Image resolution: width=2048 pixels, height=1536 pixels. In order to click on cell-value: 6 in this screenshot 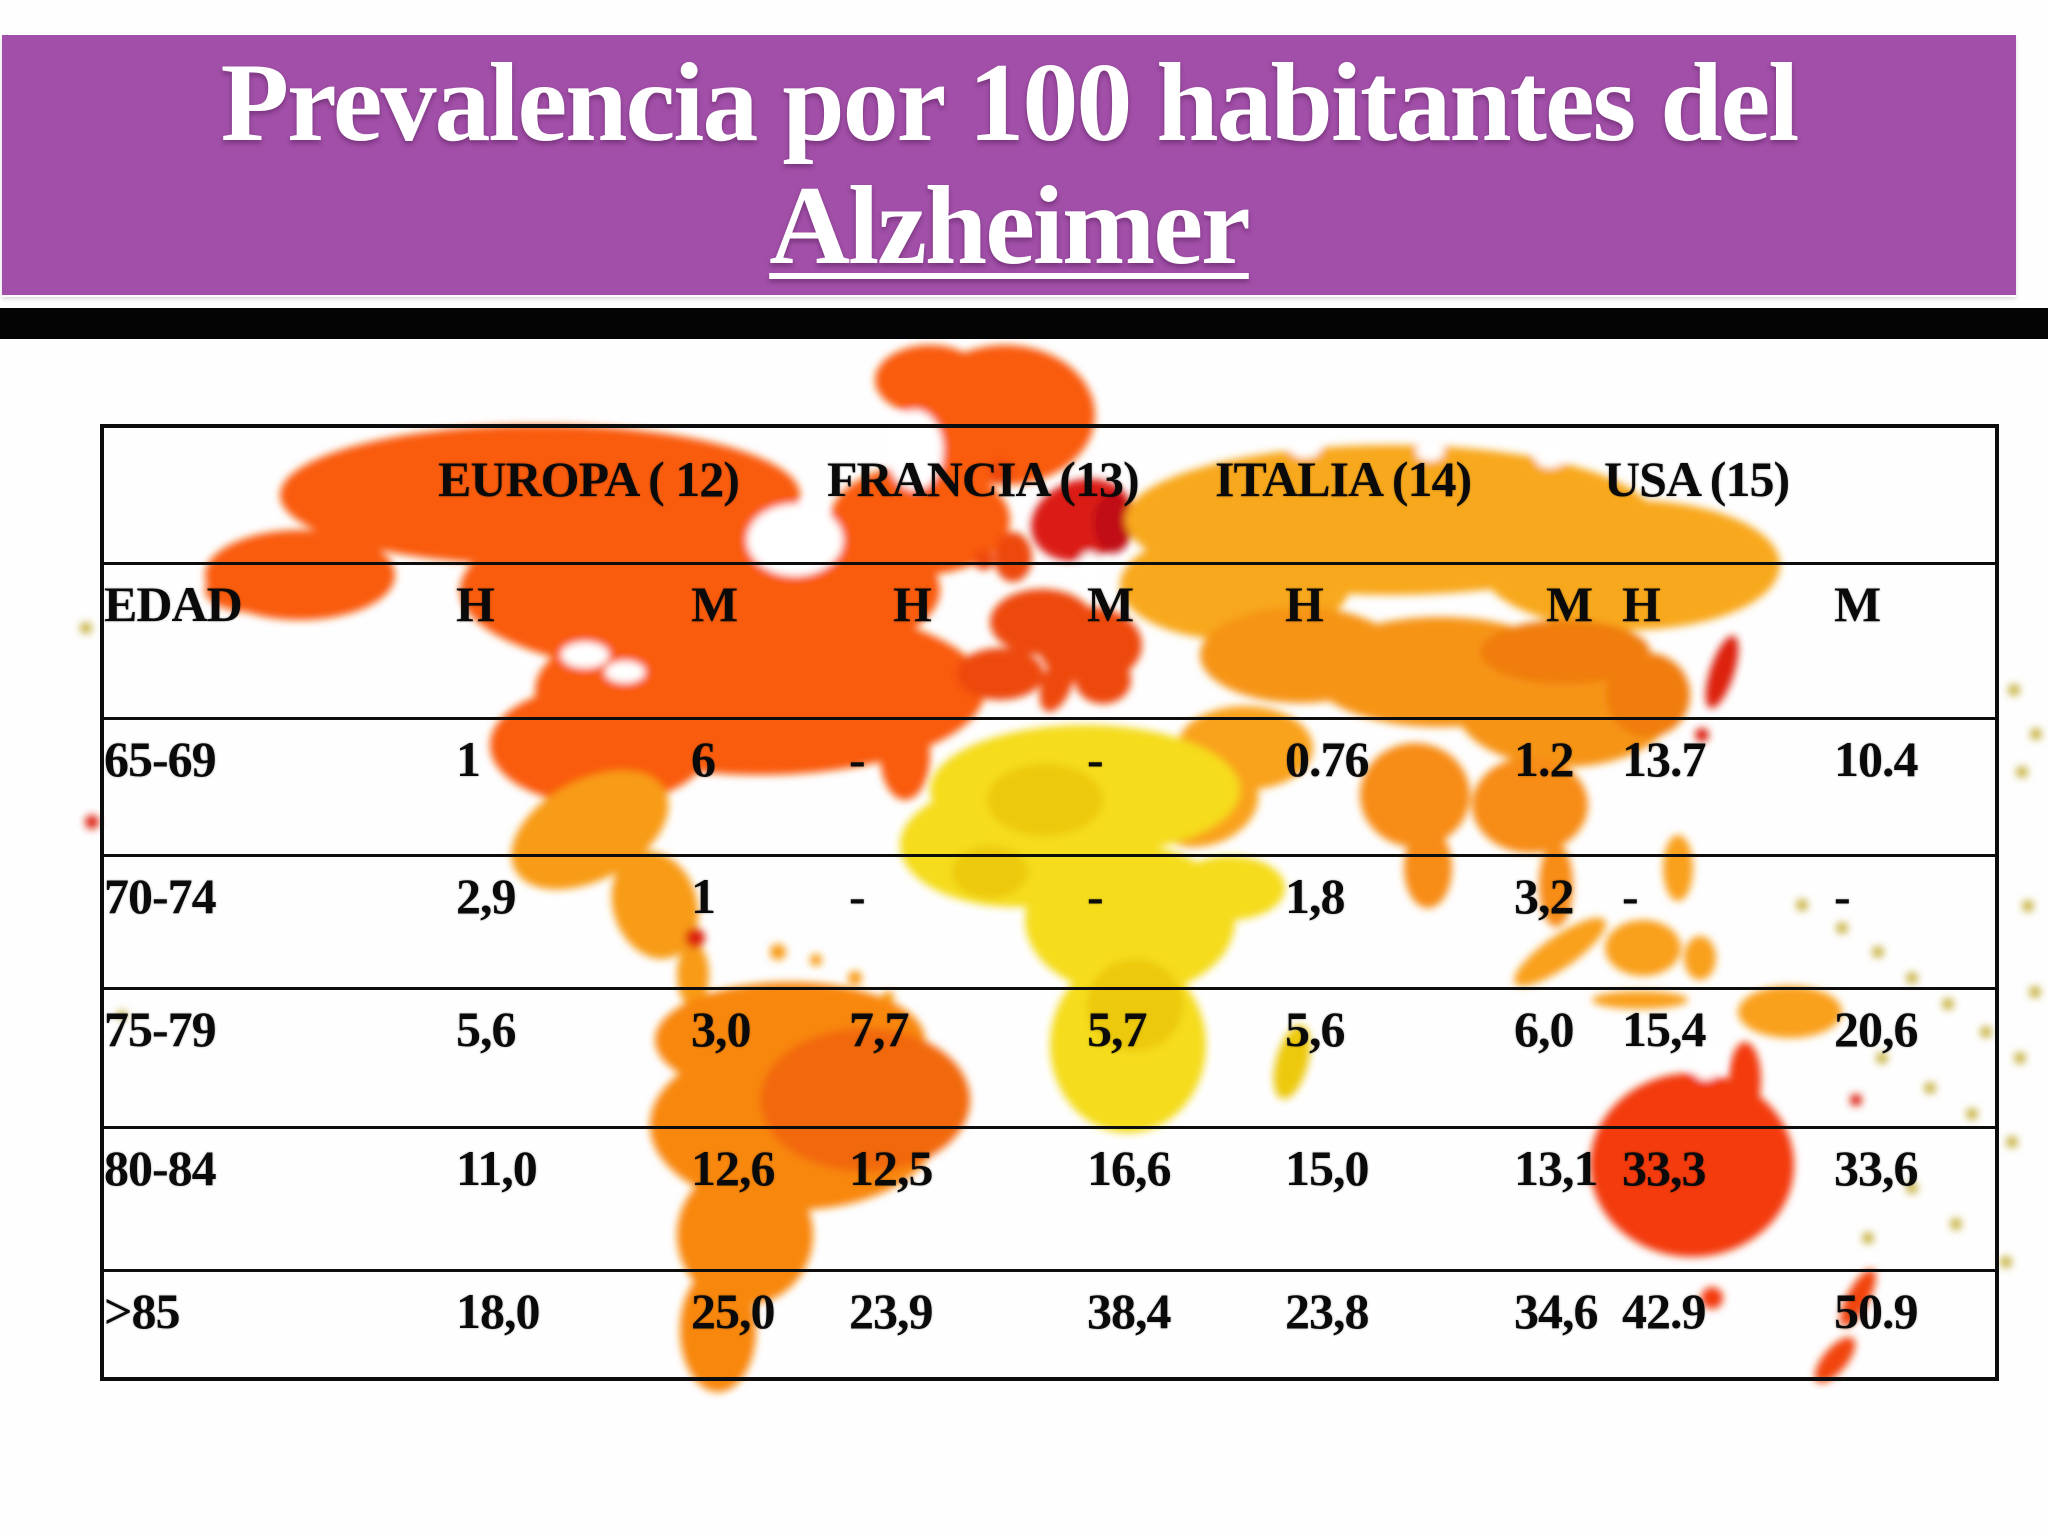, I will do `click(730, 785)`.